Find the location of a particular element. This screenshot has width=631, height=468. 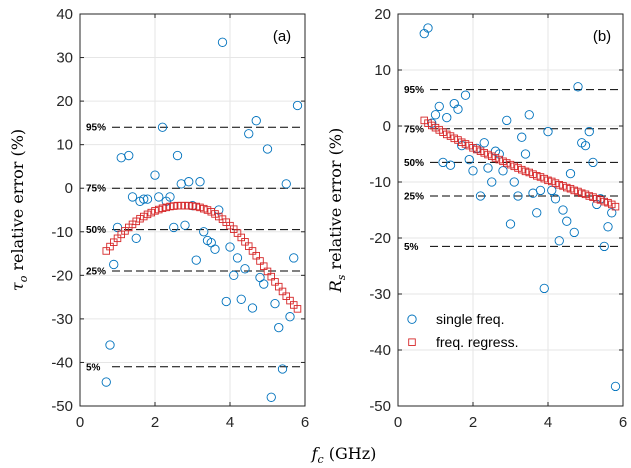

y-axis-label: Rs relative error (%) is located at coordinates (337, 211).